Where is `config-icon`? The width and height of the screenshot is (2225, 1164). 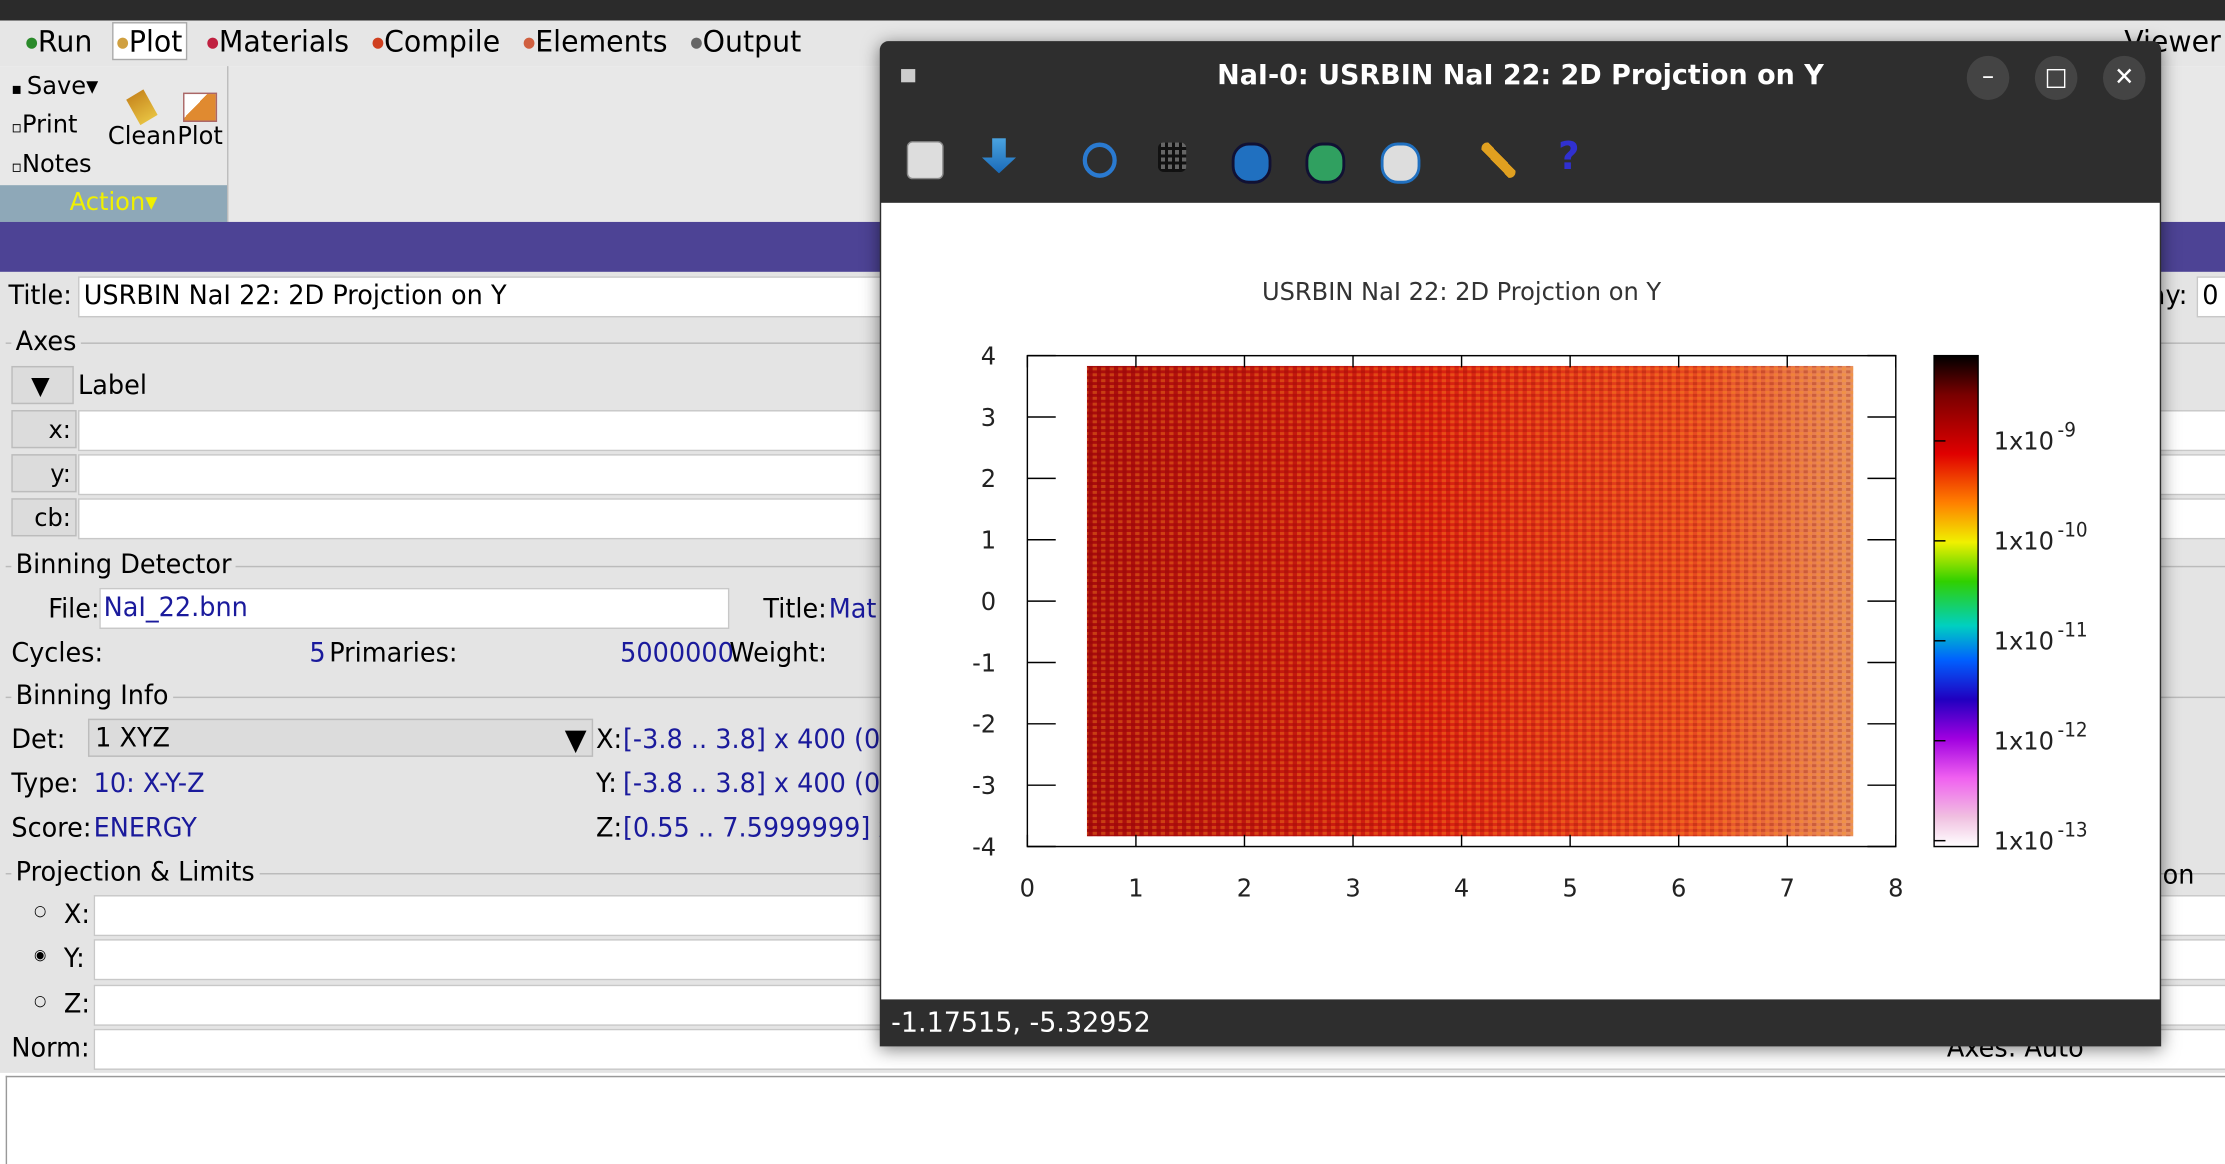 config-icon is located at coordinates (1498, 160).